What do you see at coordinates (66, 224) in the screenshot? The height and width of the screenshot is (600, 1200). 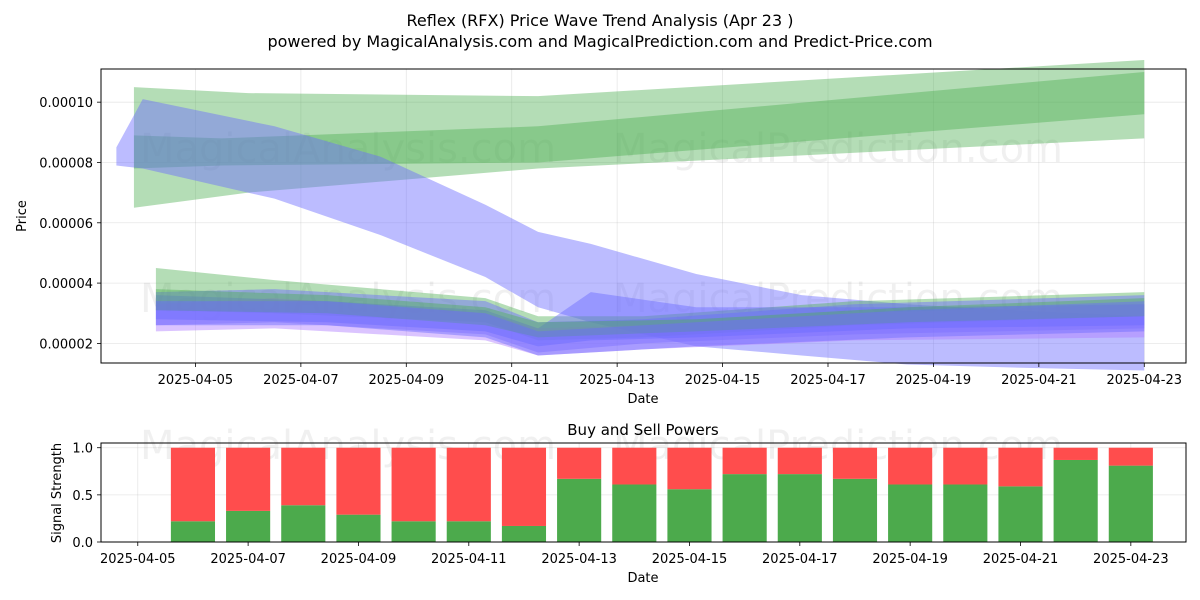 I see `y-tick-label: 0.00006` at bounding box center [66, 224].